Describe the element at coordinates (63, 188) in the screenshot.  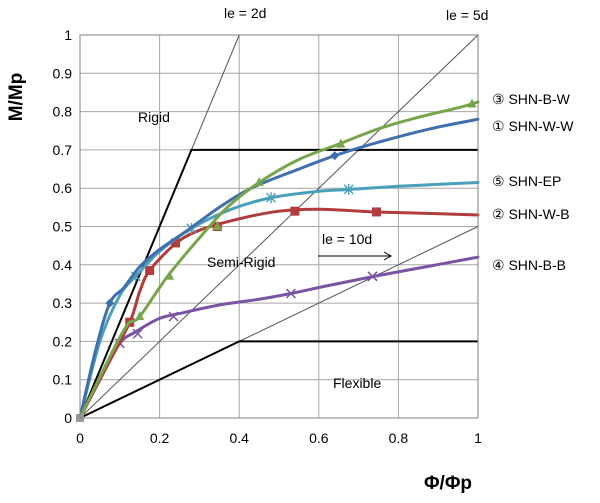
I see `y-tick-label: 0.6` at that location.